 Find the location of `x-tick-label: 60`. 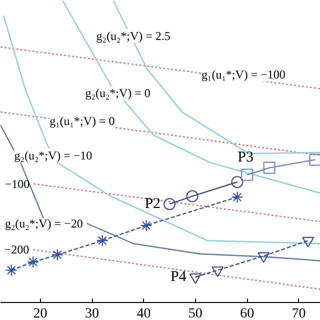

x-tick-label: 60 is located at coordinates (247, 313).